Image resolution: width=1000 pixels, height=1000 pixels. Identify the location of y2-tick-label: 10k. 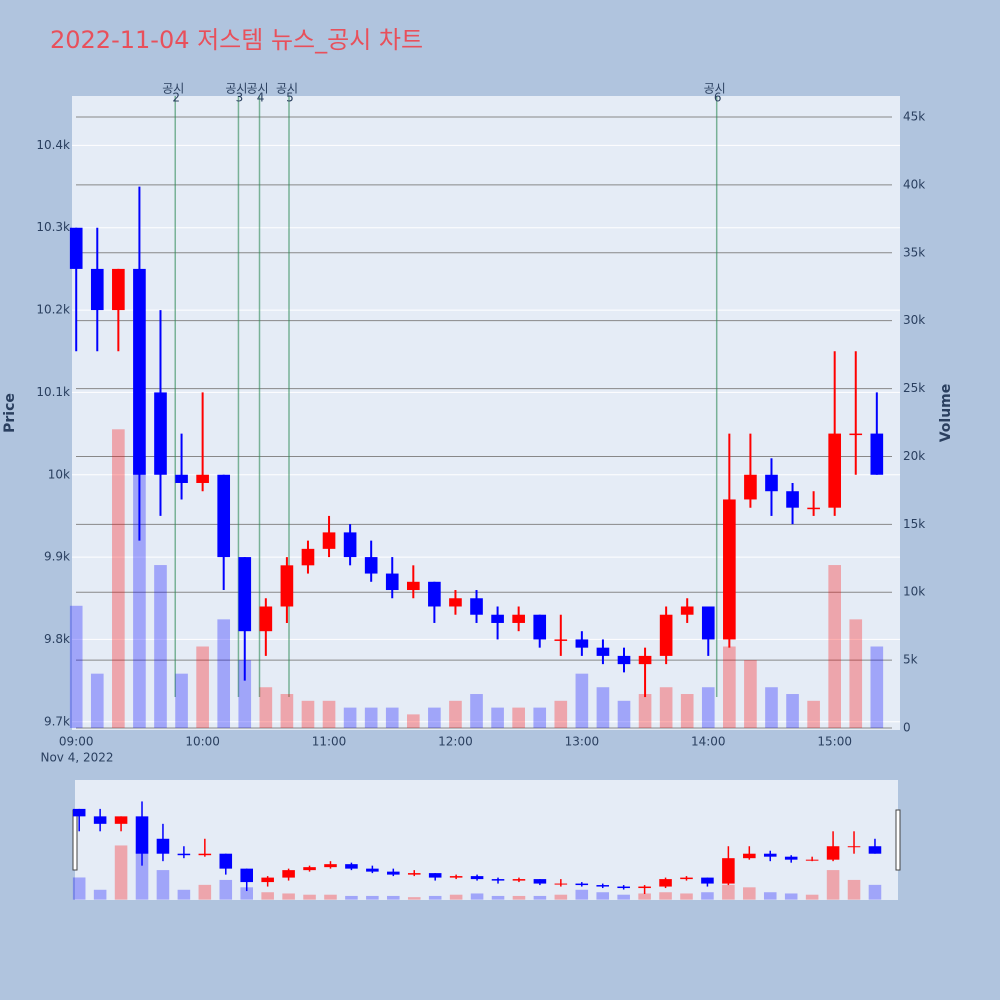
(914, 592).